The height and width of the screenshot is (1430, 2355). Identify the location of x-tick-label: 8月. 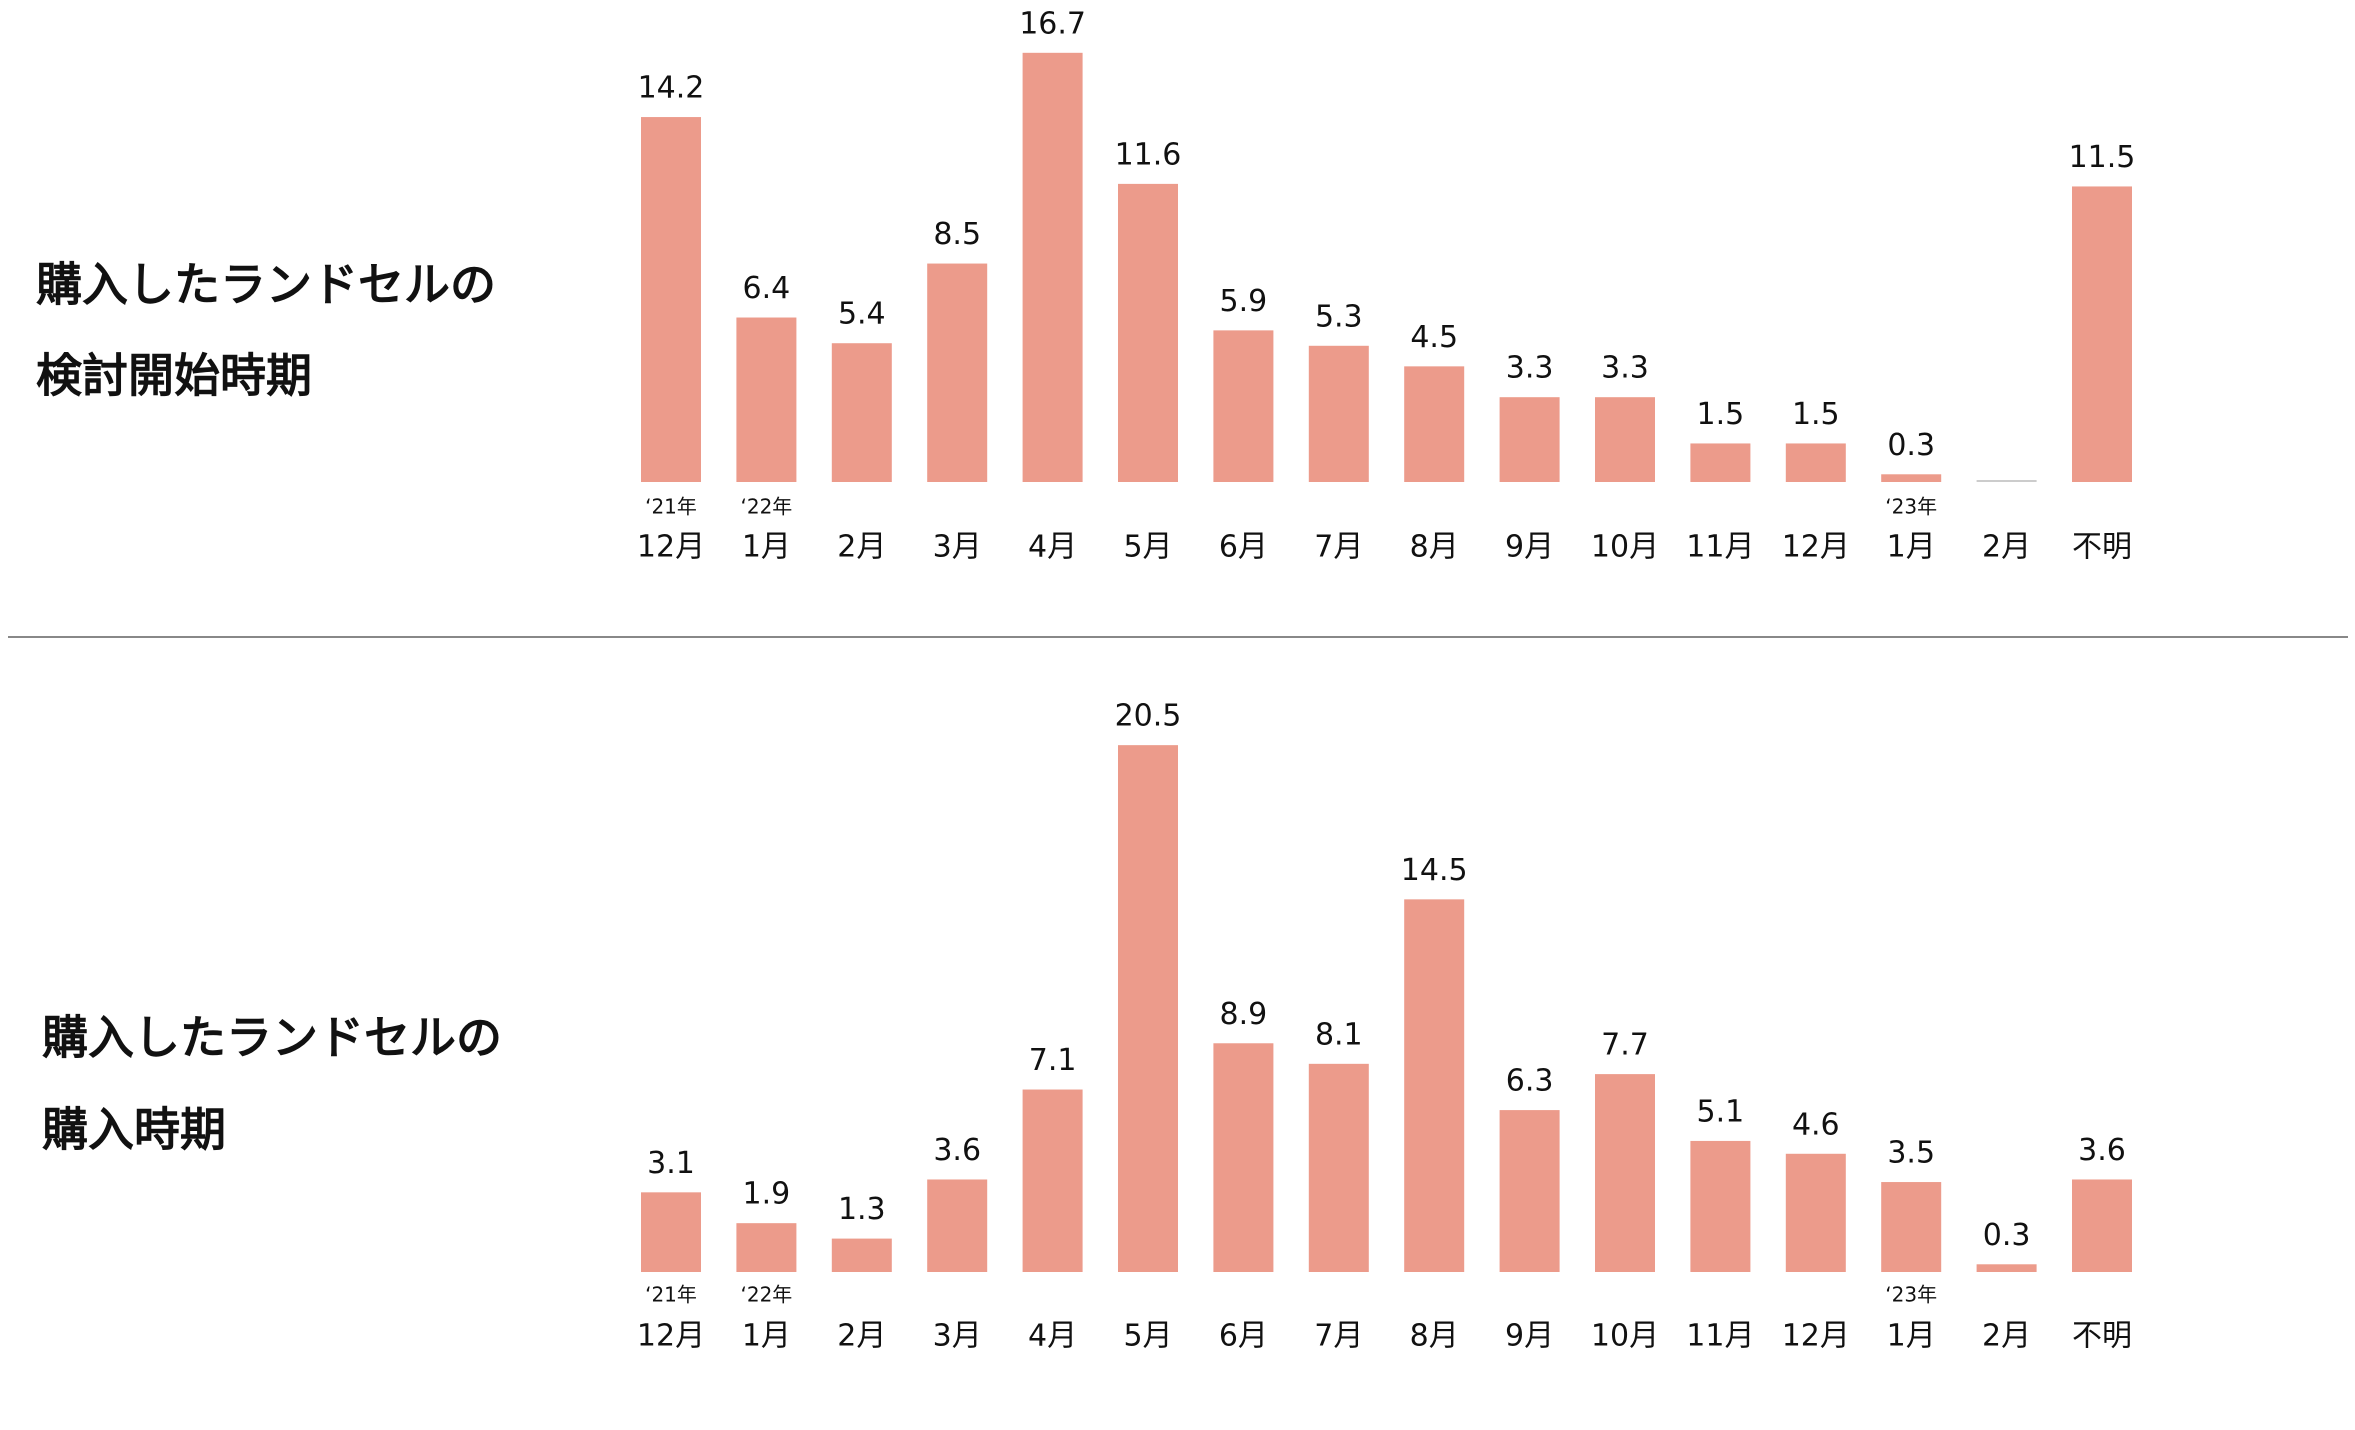
(1434, 1336).